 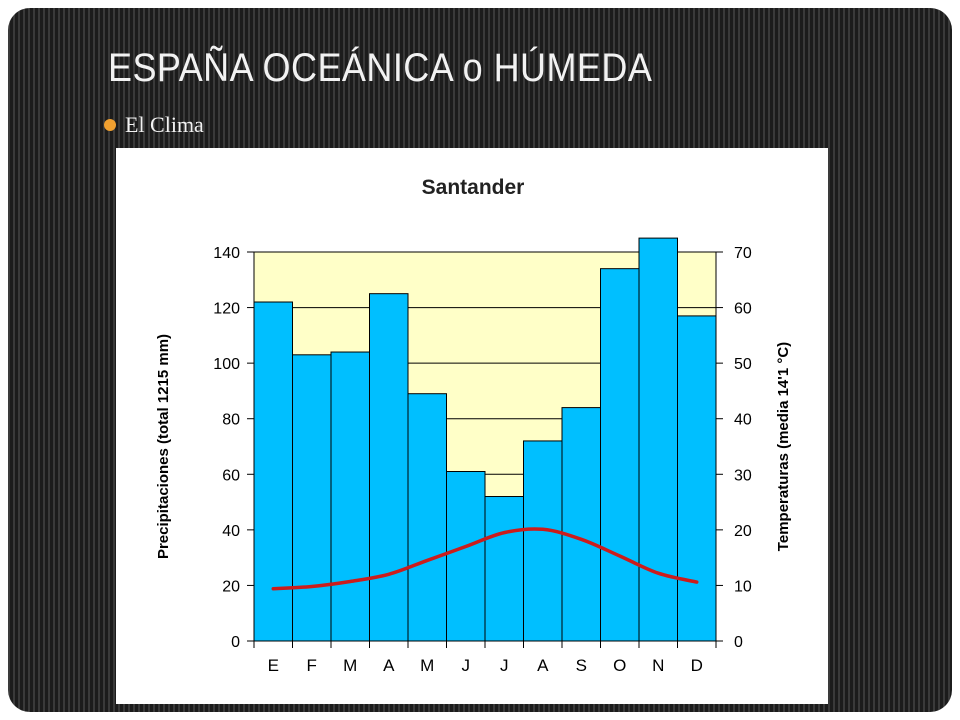 I want to click on x-tick-label: D, so click(x=697, y=665).